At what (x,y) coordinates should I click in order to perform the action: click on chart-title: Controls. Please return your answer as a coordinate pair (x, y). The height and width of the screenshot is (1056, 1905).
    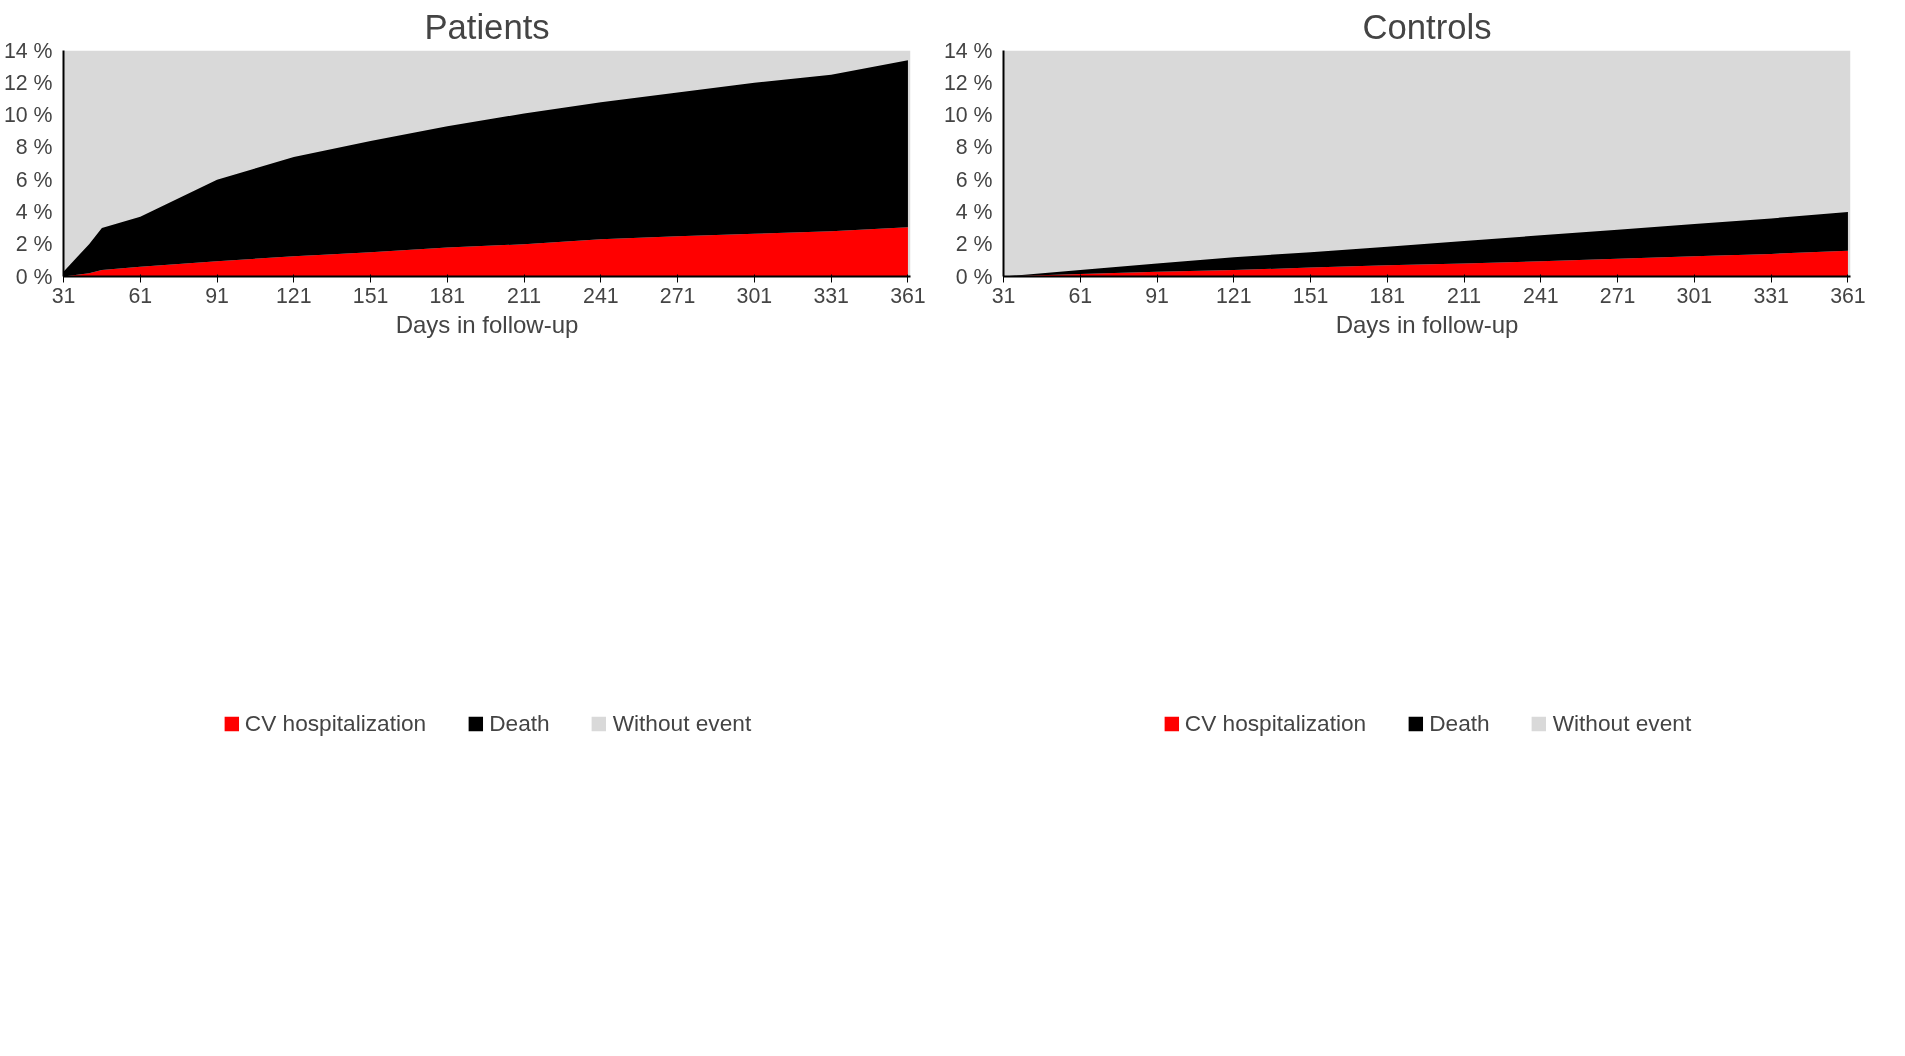
    Looking at the image, I should click on (1427, 26).